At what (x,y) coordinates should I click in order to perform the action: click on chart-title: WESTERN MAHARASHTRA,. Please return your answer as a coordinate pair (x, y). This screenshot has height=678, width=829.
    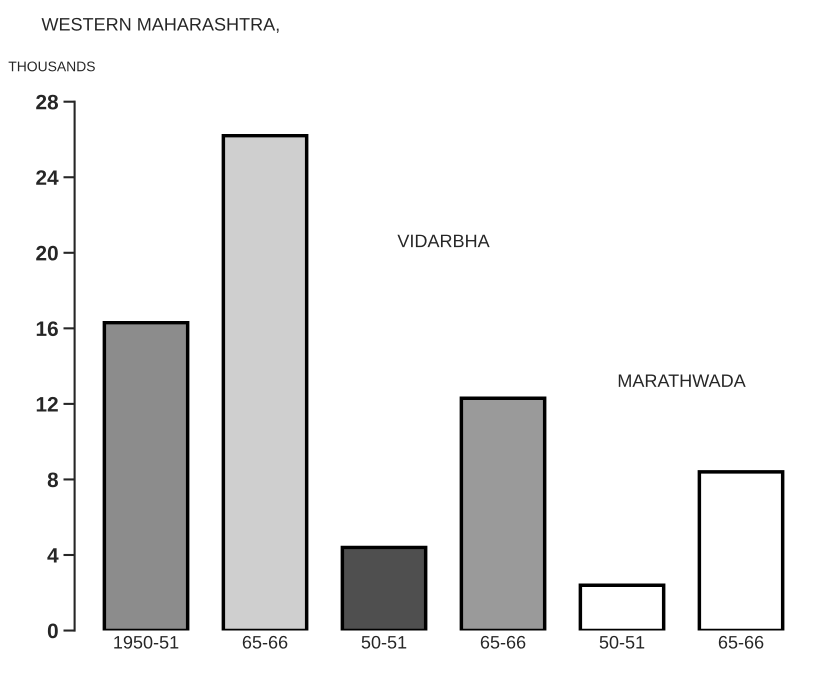
    Looking at the image, I should click on (160, 25).